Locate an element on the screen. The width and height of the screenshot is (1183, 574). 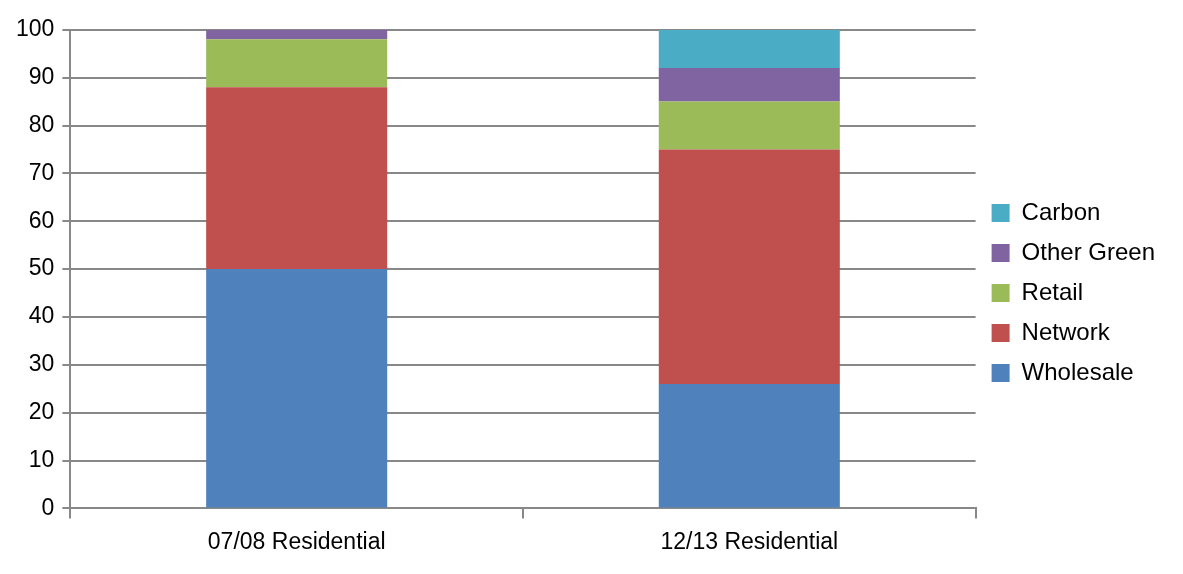
y-tick-label: 80 is located at coordinates (41, 123).